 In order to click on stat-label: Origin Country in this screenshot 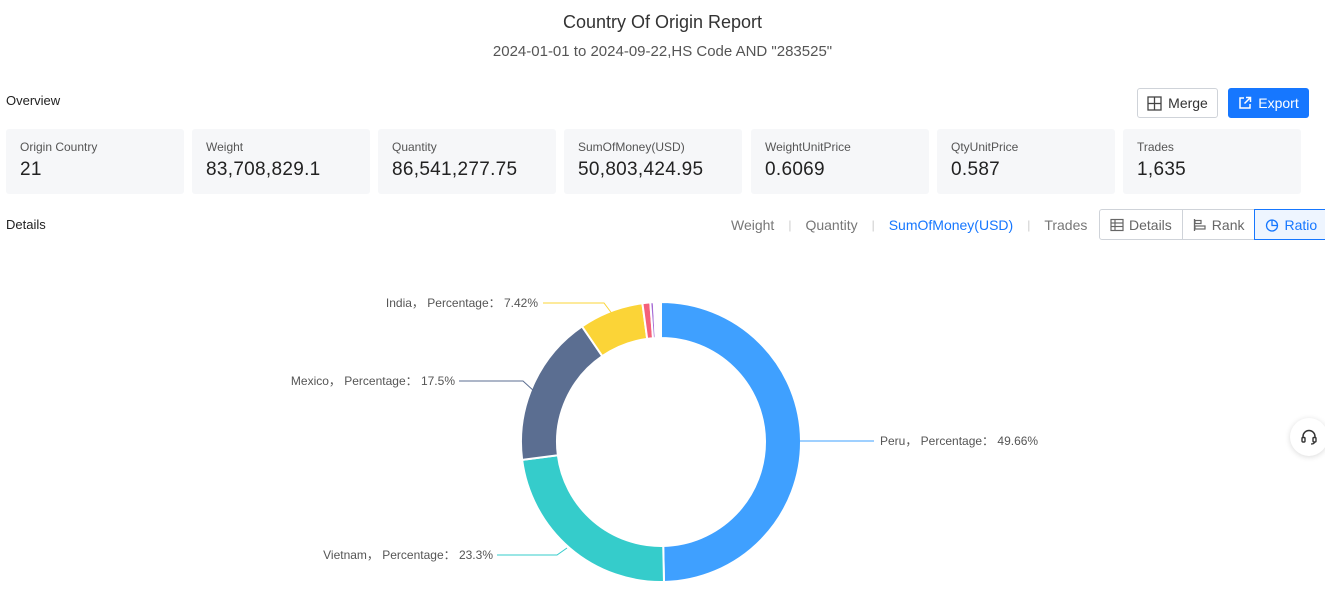, I will do `click(59, 147)`.